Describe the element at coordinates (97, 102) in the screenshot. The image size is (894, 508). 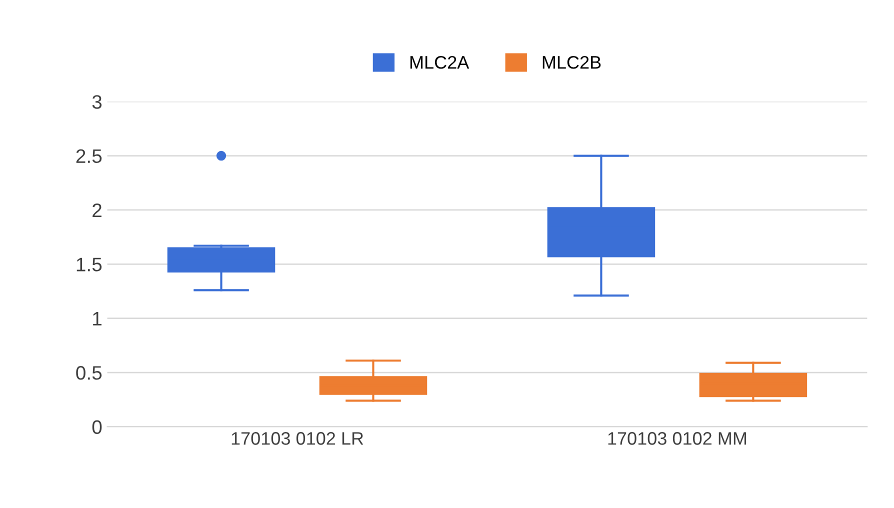
I see `y-tick-label: 3` at that location.